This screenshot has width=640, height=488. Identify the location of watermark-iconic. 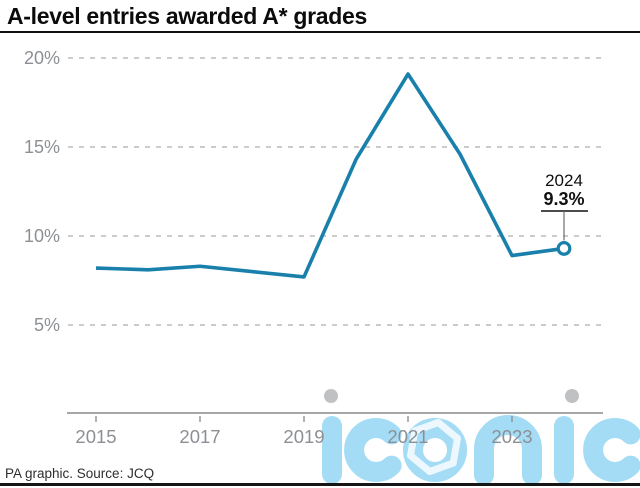
(481, 437).